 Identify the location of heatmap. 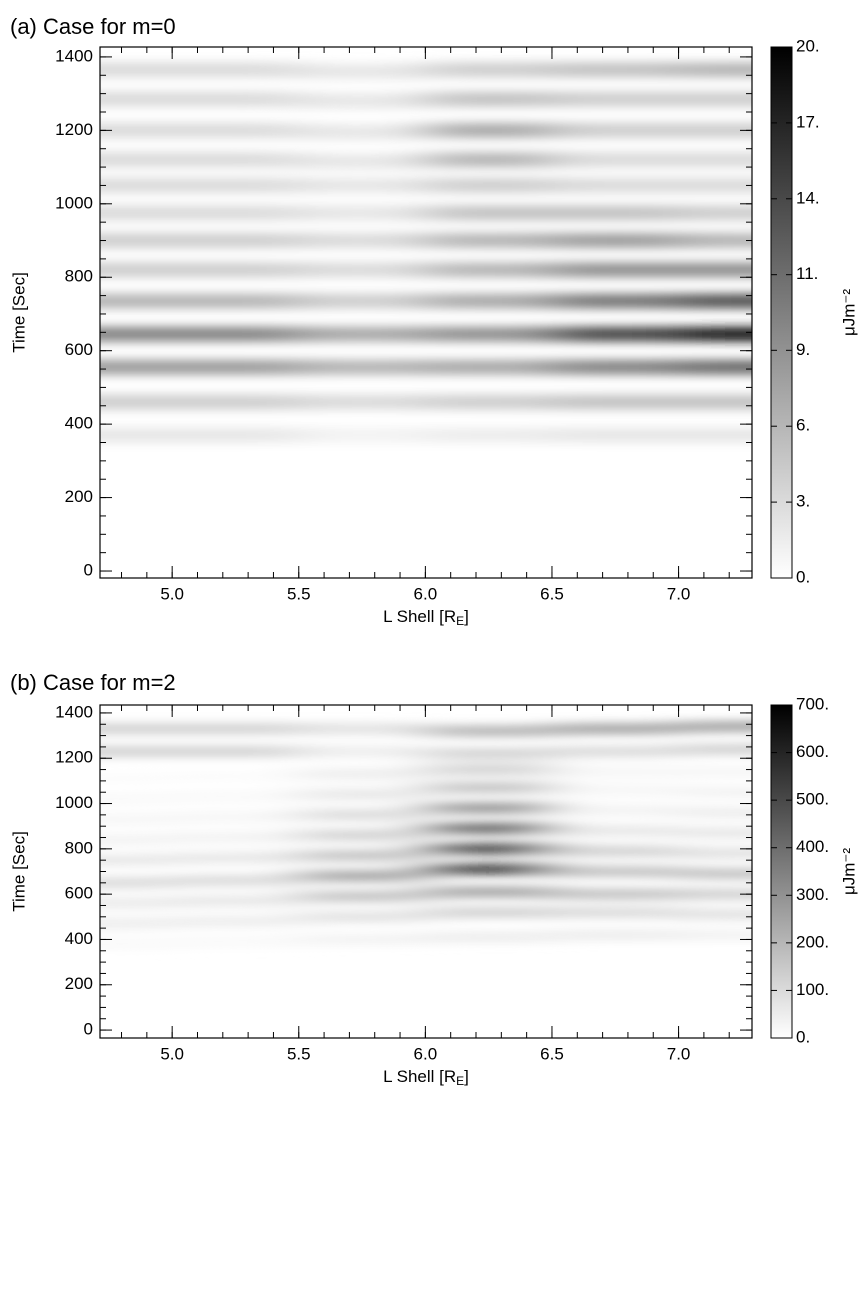
(426, 835).